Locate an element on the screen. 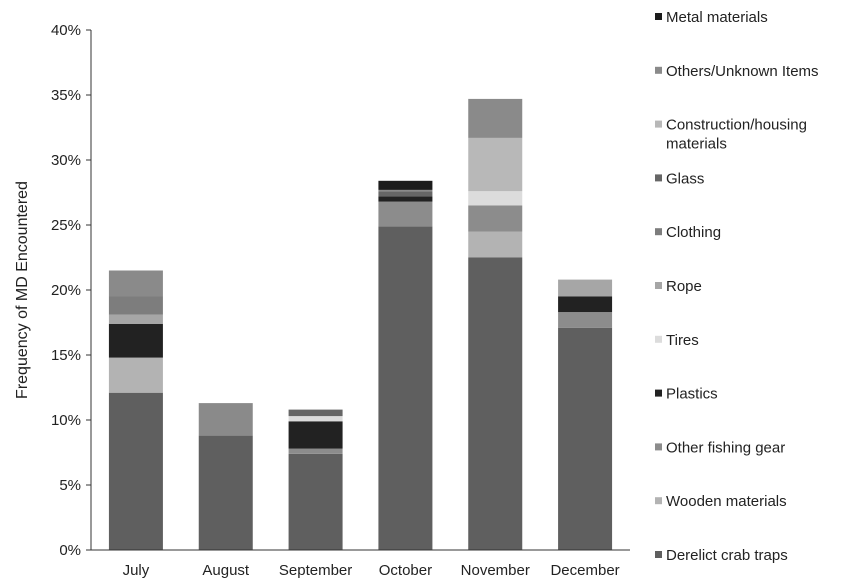 The height and width of the screenshot is (581, 841). legend-label: Rope is located at coordinates (684, 286).